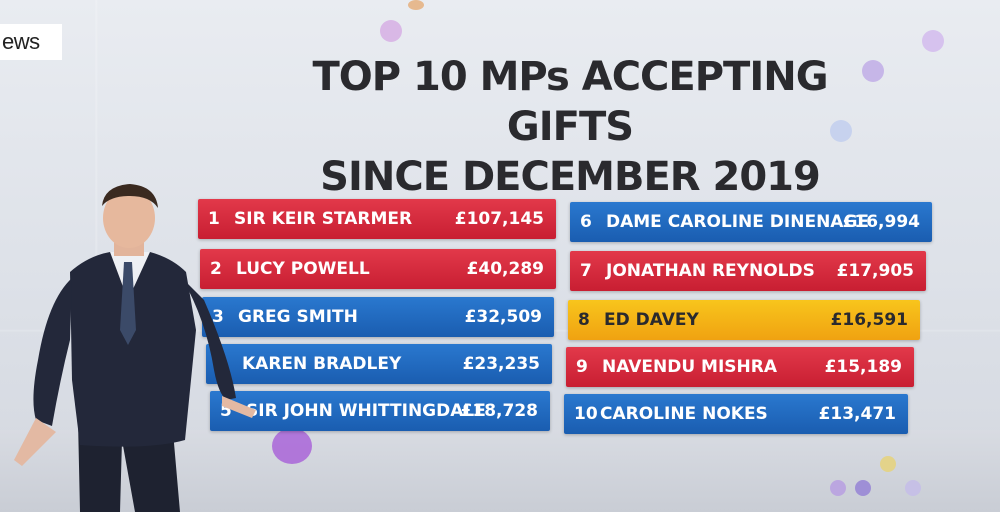 This screenshot has height=512, width=1000. Describe the element at coordinates (503, 317) in the screenshot. I see `gift-amount: £32,509` at that location.